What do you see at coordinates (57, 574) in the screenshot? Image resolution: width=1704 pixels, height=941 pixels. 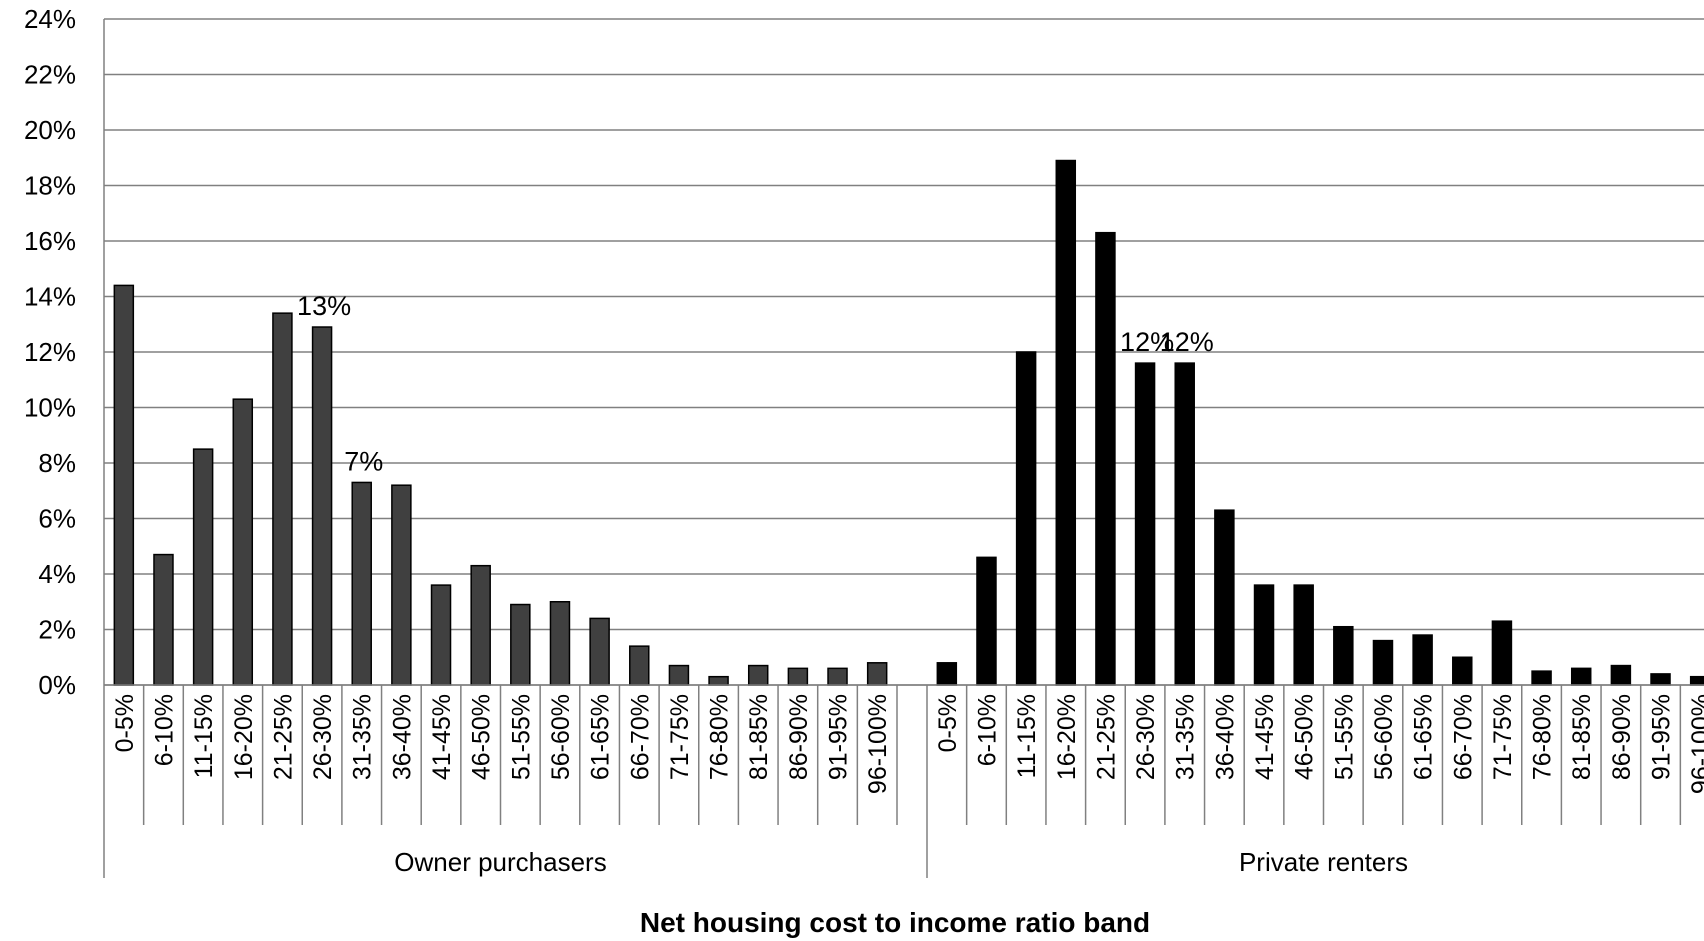 I see `y-tick-label: 4%` at bounding box center [57, 574].